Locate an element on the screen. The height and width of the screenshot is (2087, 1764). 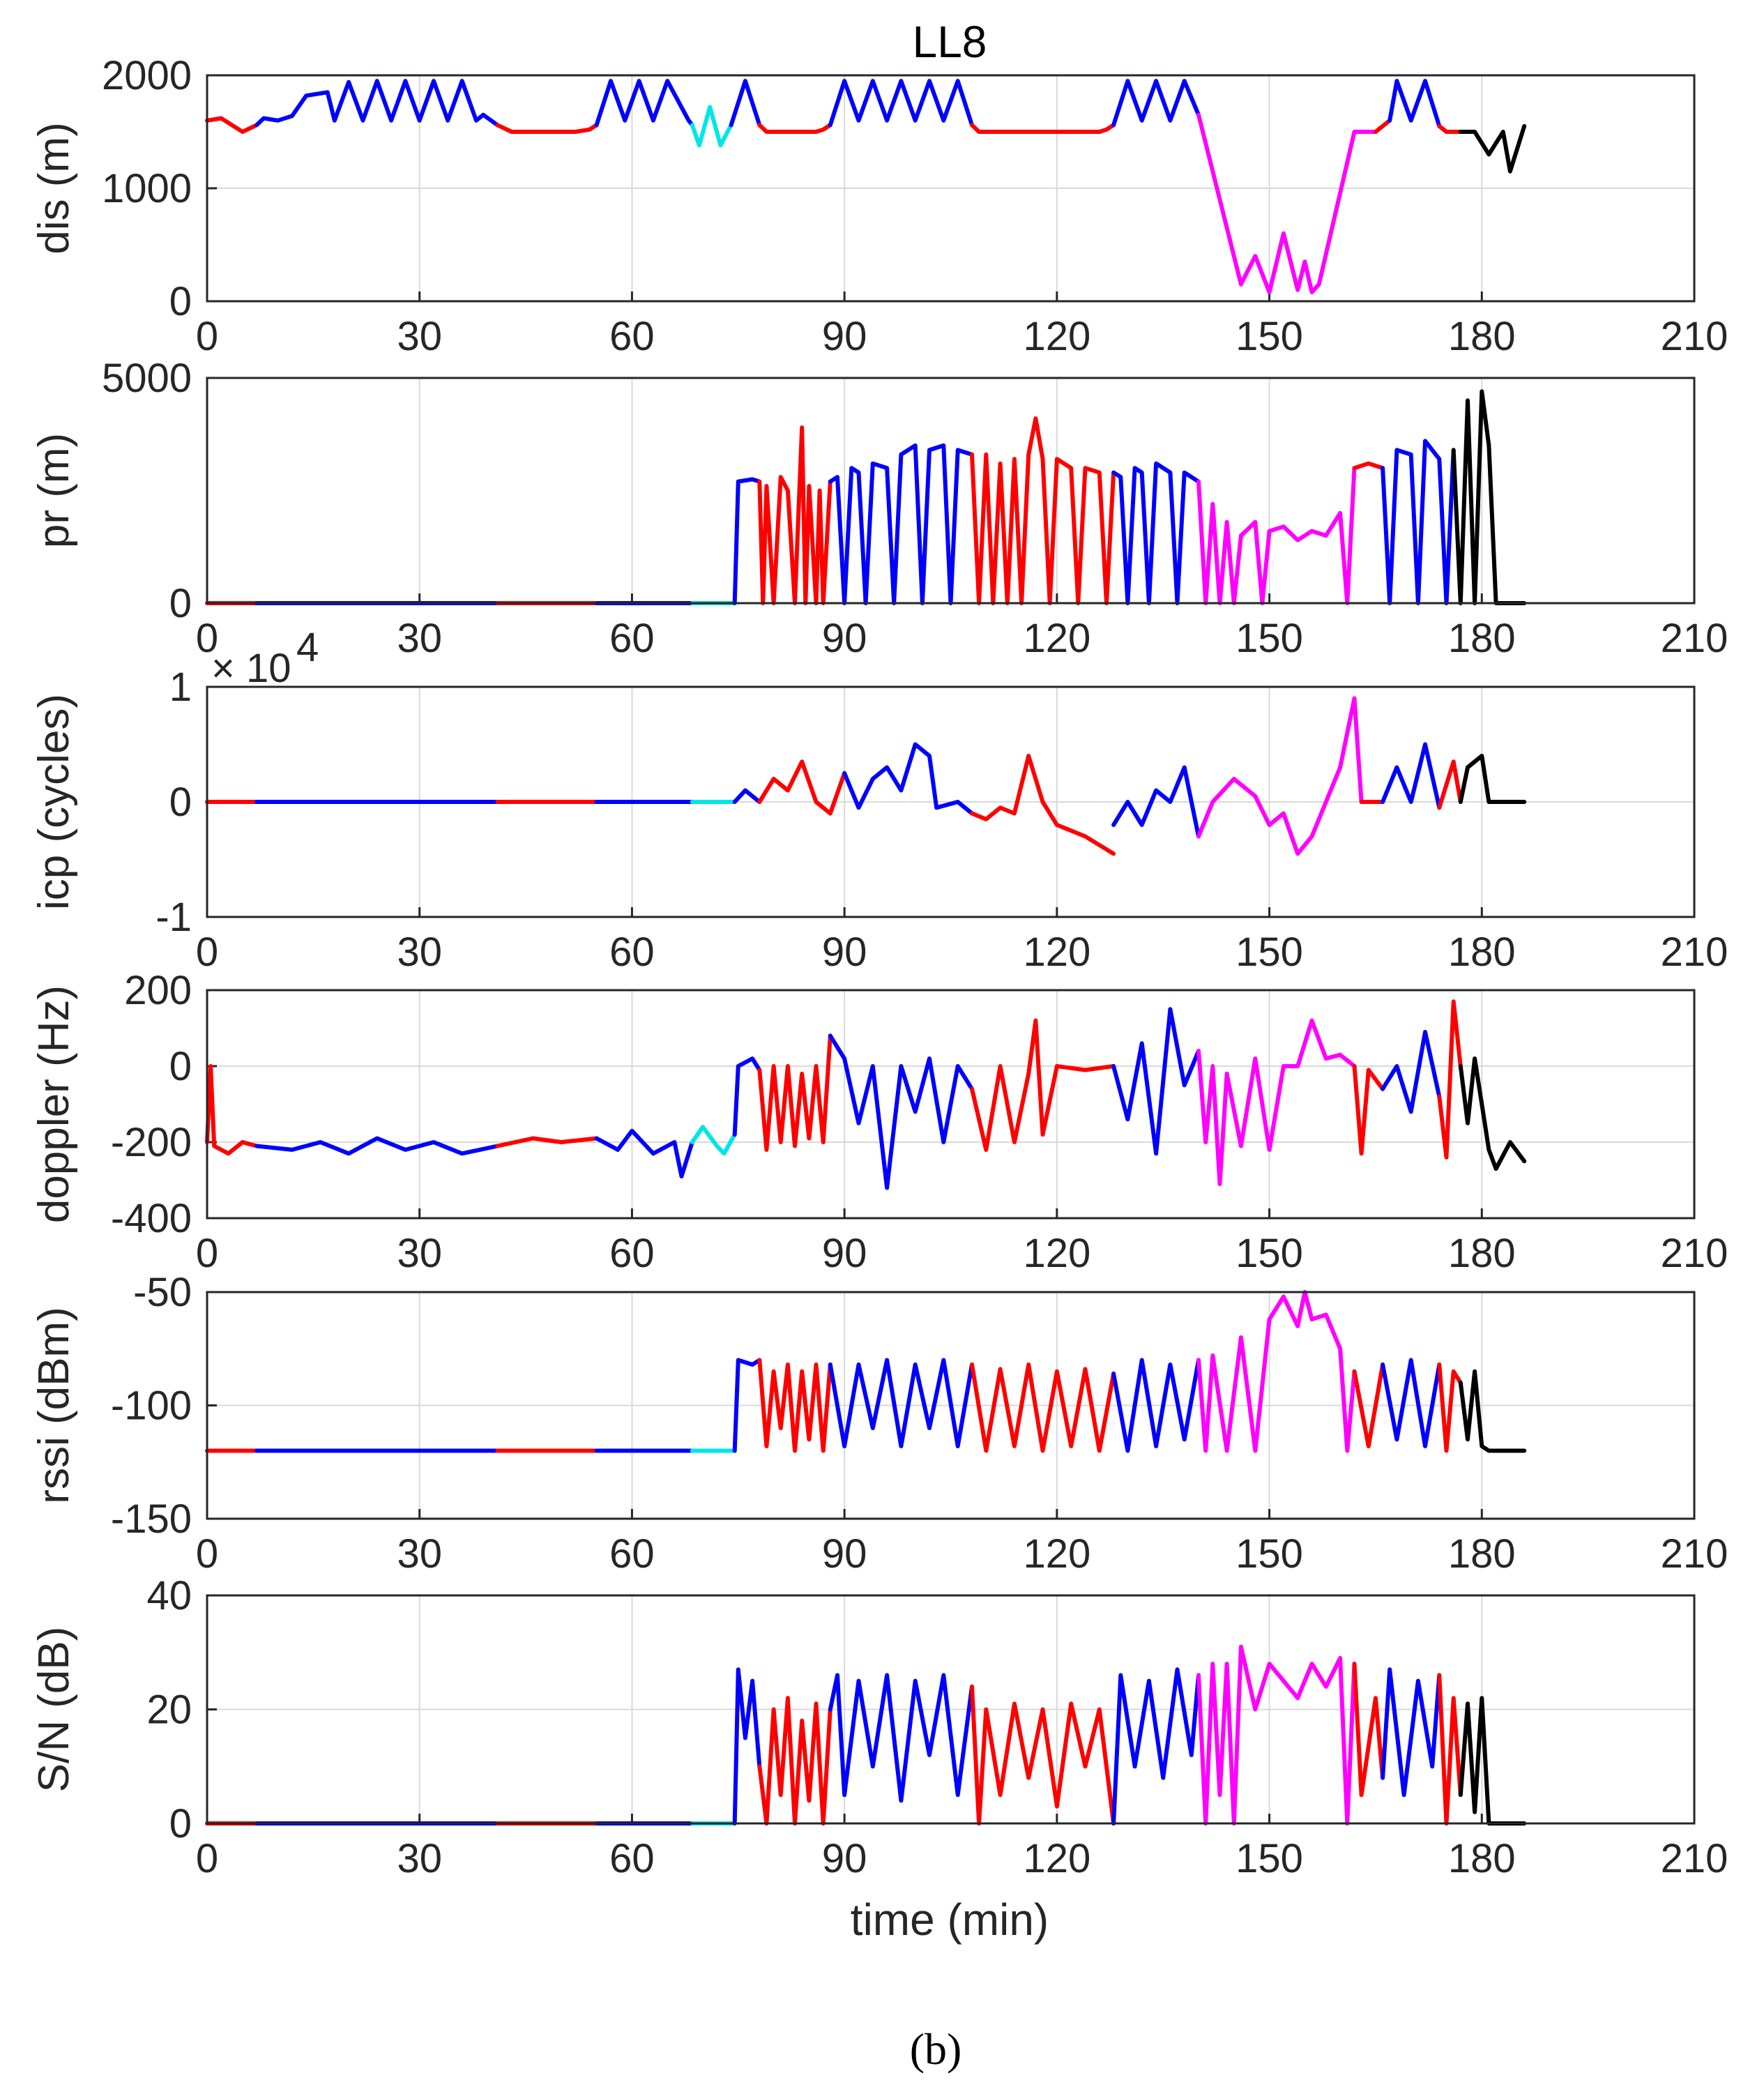
y-tick-label: 40 is located at coordinates (169, 1595).